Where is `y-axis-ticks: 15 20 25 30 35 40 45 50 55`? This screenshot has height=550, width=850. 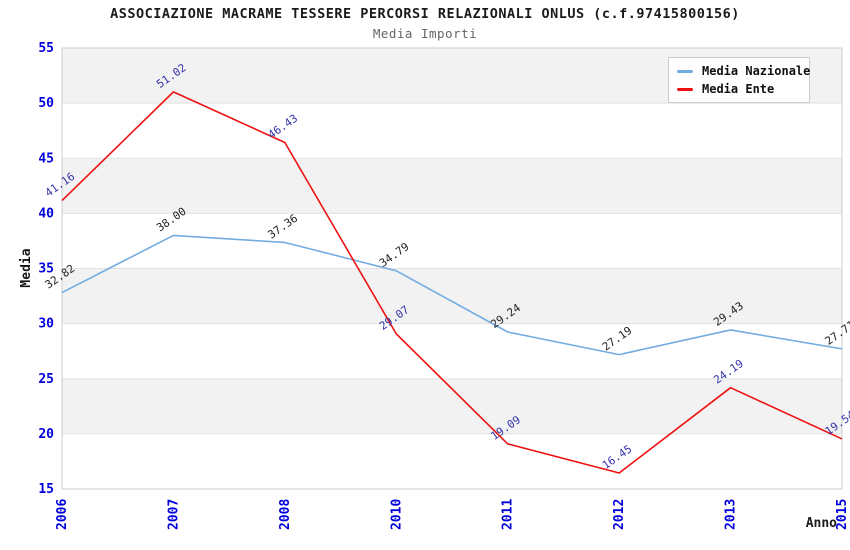 y-axis-ticks: 15 20 25 30 35 40 45 50 55 is located at coordinates (46, 269).